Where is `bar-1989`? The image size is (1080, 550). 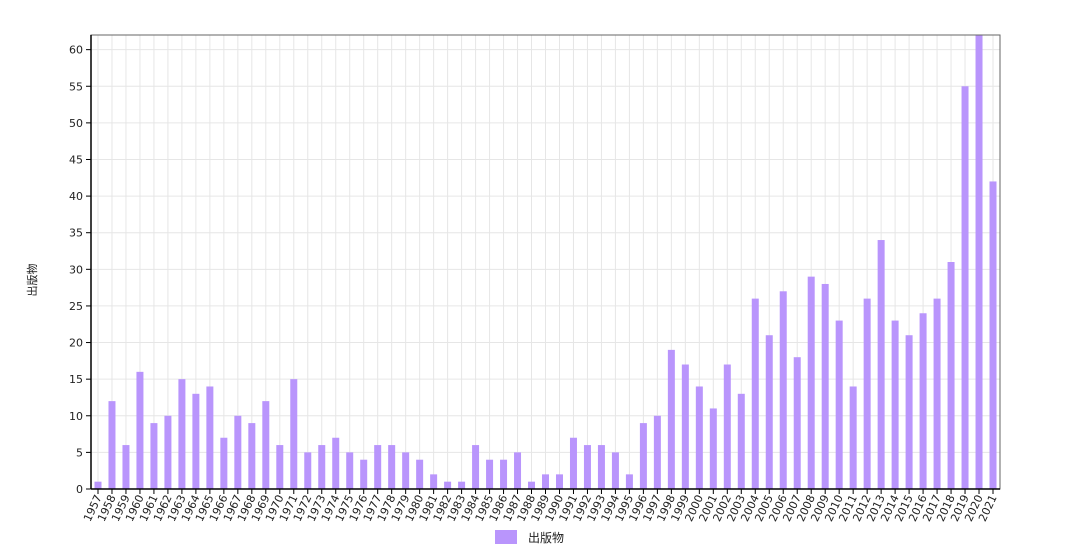 bar-1989 is located at coordinates (545, 481).